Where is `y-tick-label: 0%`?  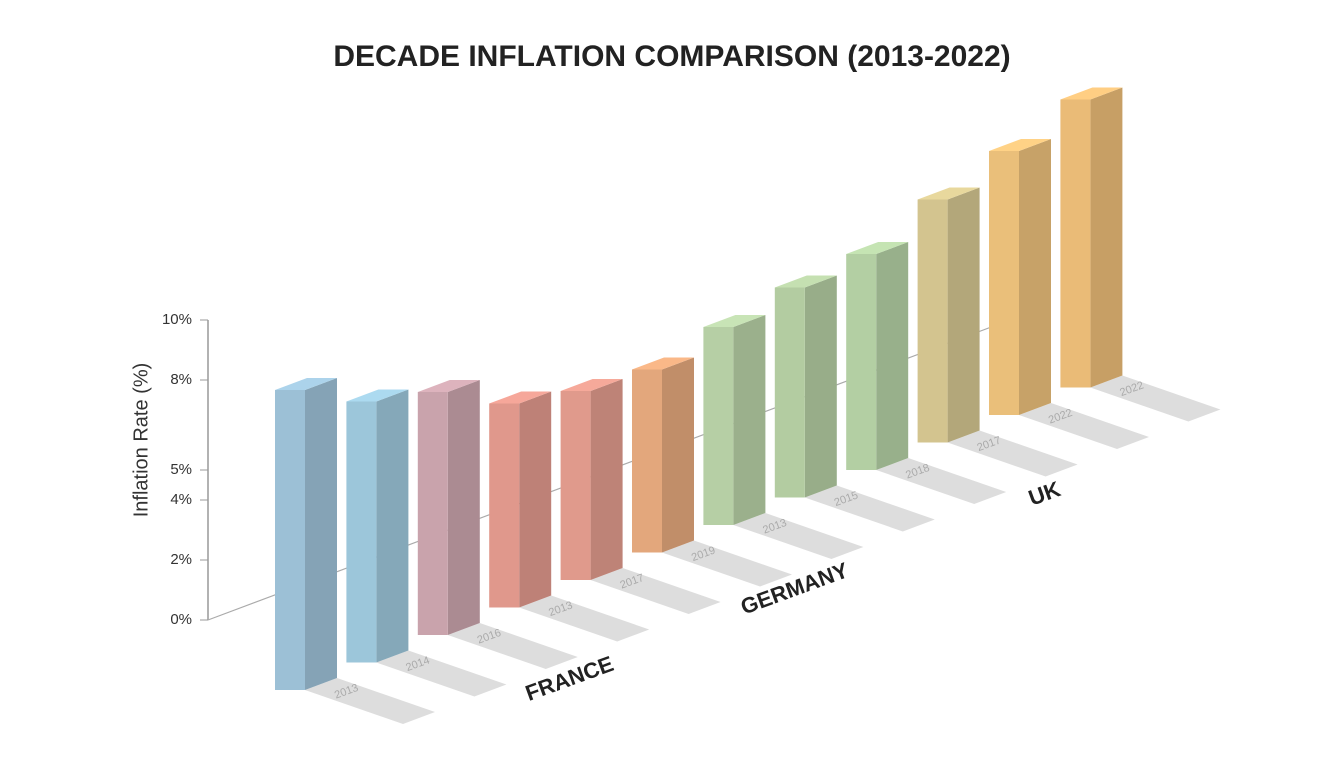 y-tick-label: 0% is located at coordinates (181, 619).